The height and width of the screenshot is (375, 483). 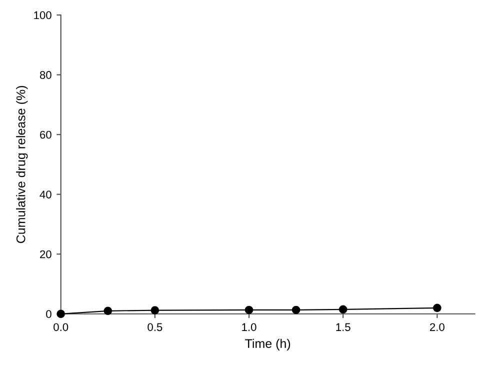 I want to click on x-axis-title: Time (h), so click(x=267, y=344).